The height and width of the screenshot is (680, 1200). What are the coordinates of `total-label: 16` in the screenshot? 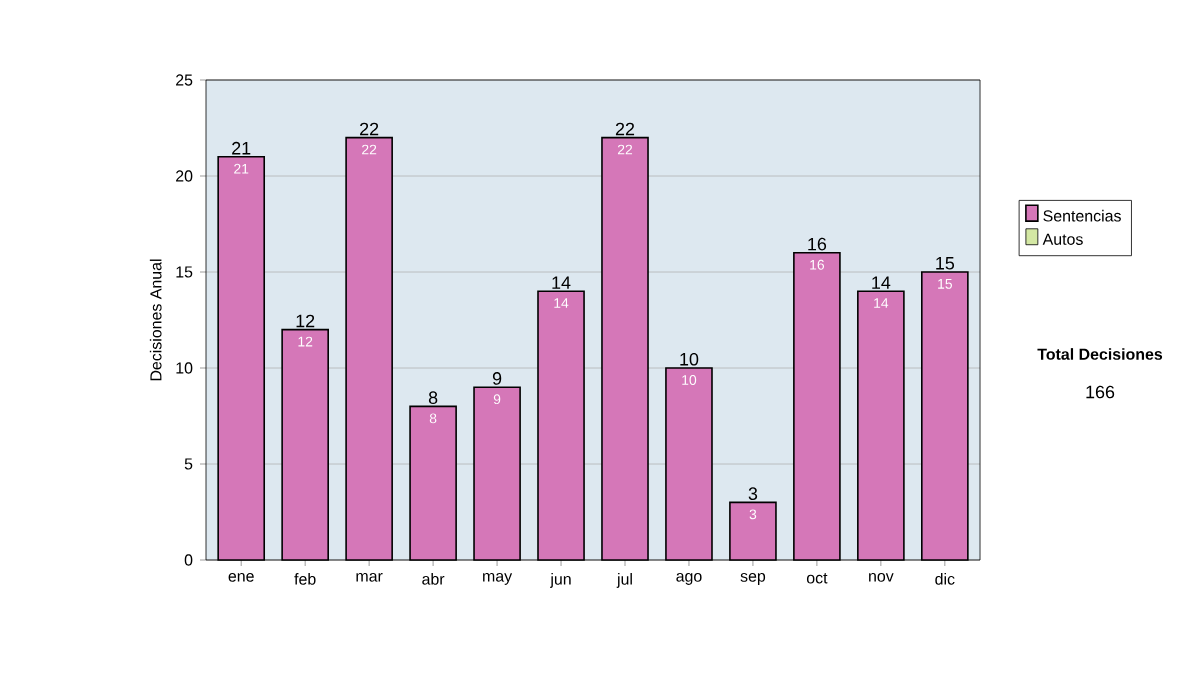 It's located at (817, 244).